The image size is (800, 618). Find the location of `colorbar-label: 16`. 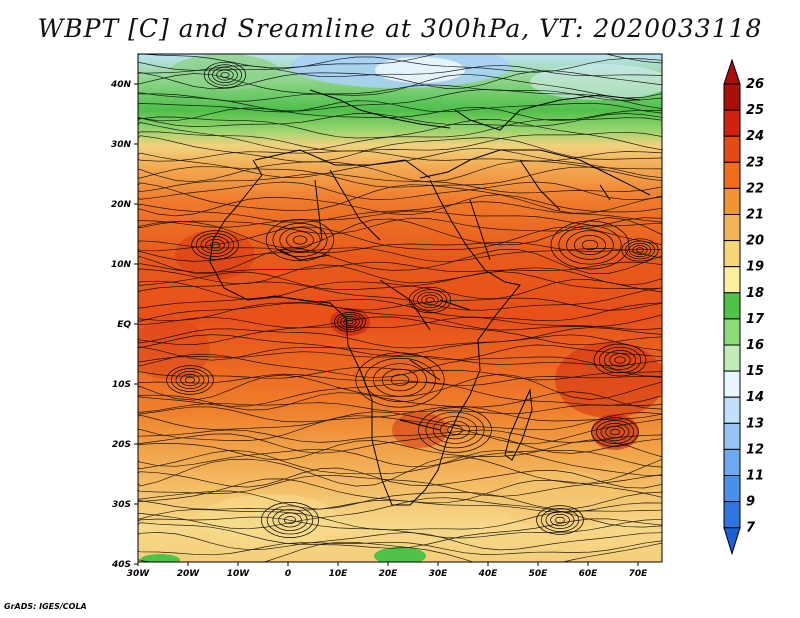

colorbar-label: 16 is located at coordinates (755, 345).